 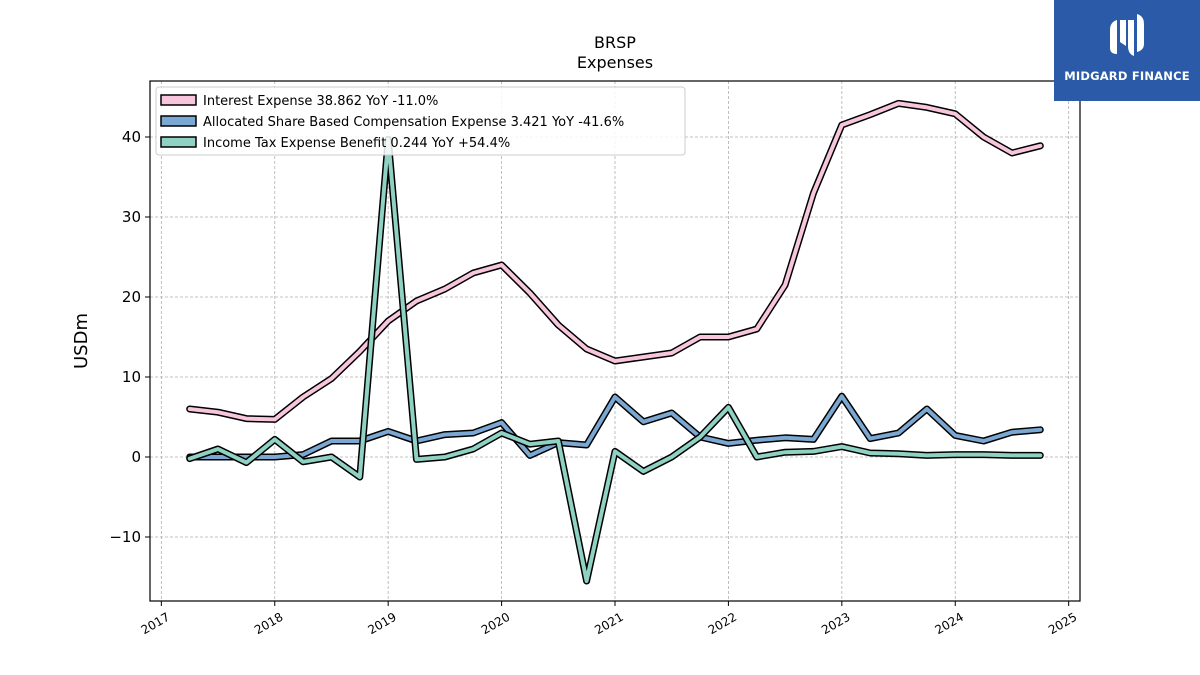 What do you see at coordinates (131, 377) in the screenshot?
I see `y-tick-label: 10` at bounding box center [131, 377].